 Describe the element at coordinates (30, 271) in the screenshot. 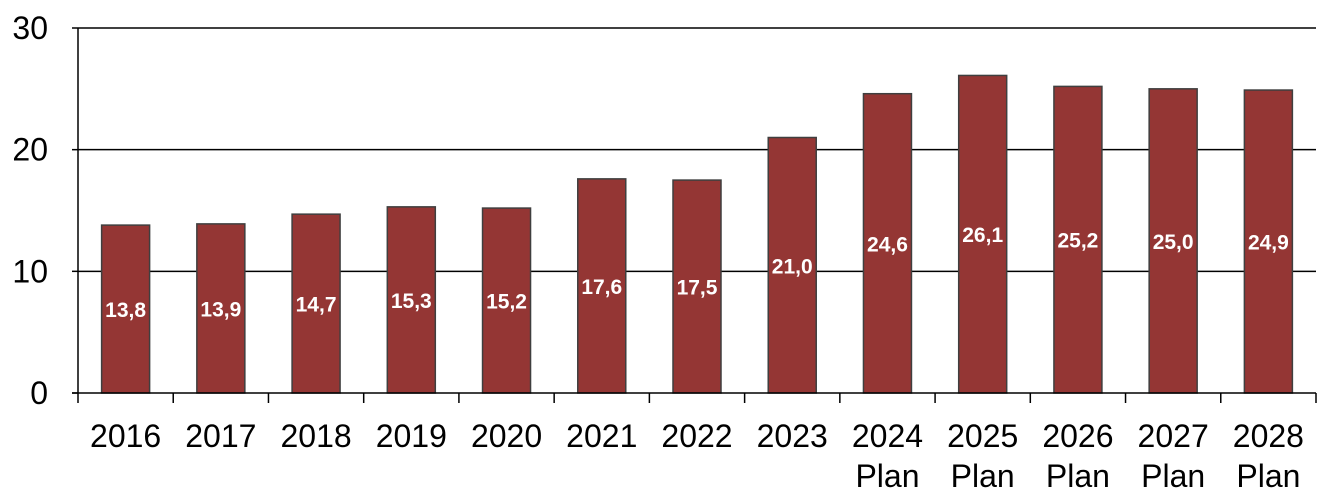

I see `y-tick-label: 10` at that location.